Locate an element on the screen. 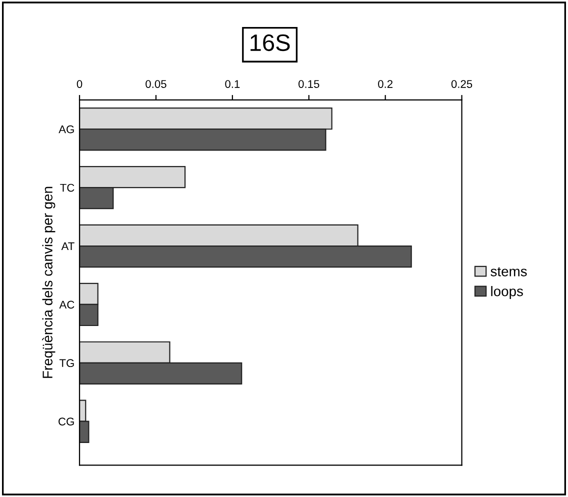 Image resolution: width=568 pixels, height=497 pixels. chart-title: 16S is located at coordinates (270, 43).